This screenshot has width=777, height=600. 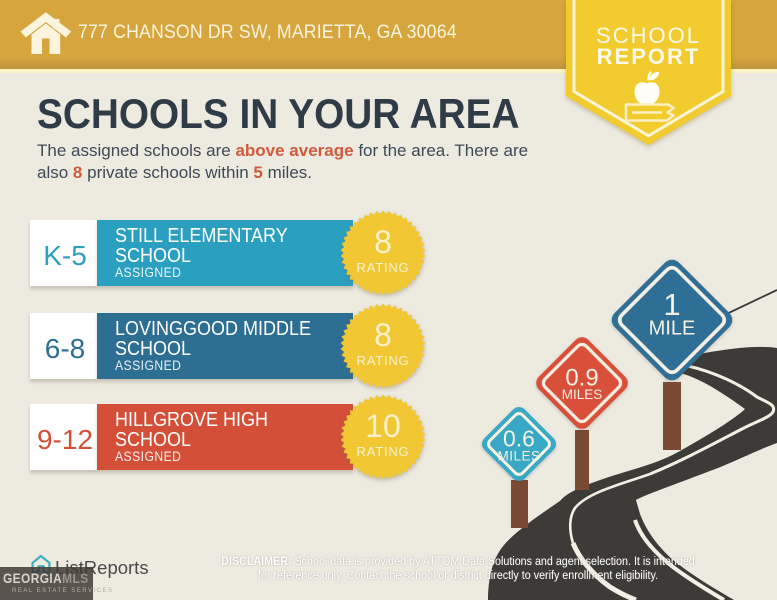 I want to click on svg-text: 0.9, so click(x=581, y=378).